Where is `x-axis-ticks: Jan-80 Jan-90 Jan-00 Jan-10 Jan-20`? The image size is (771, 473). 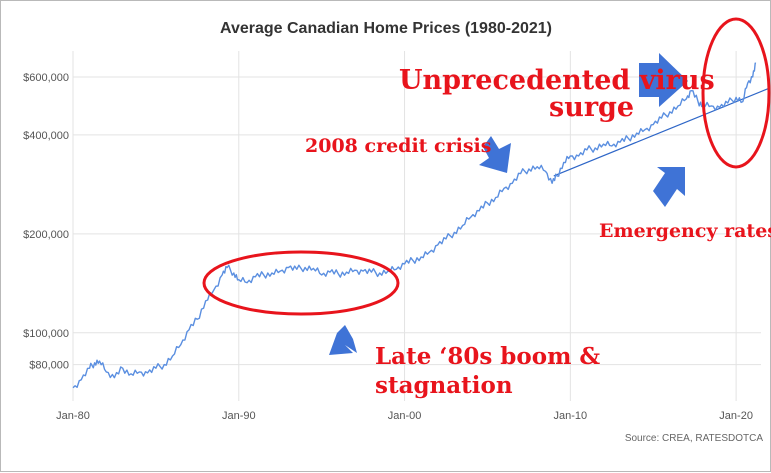
x-axis-ticks: Jan-80 Jan-90 Jan-00 Jan-10 Jan-20 is located at coordinates (404, 416).